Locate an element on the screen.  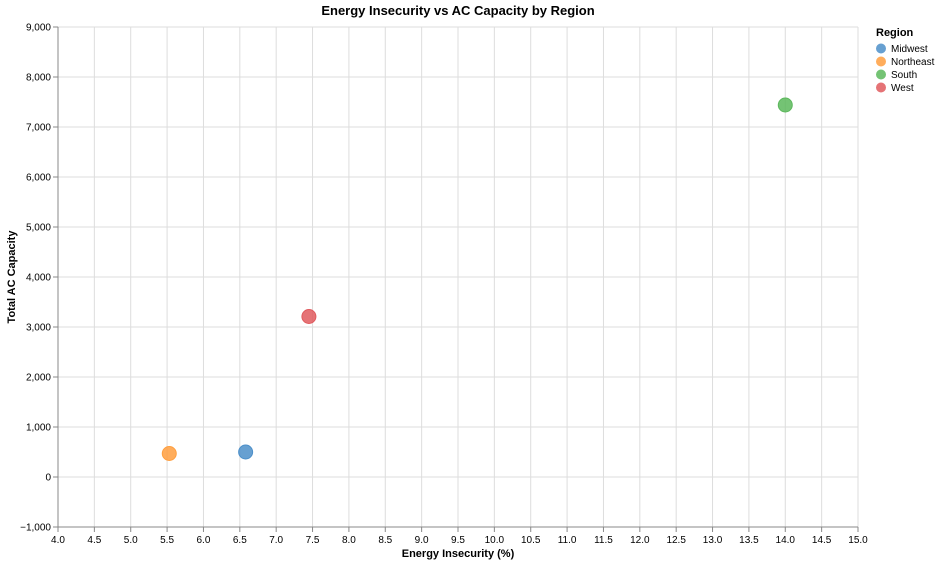
x-tick-label: 8.5 is located at coordinates (385, 540).